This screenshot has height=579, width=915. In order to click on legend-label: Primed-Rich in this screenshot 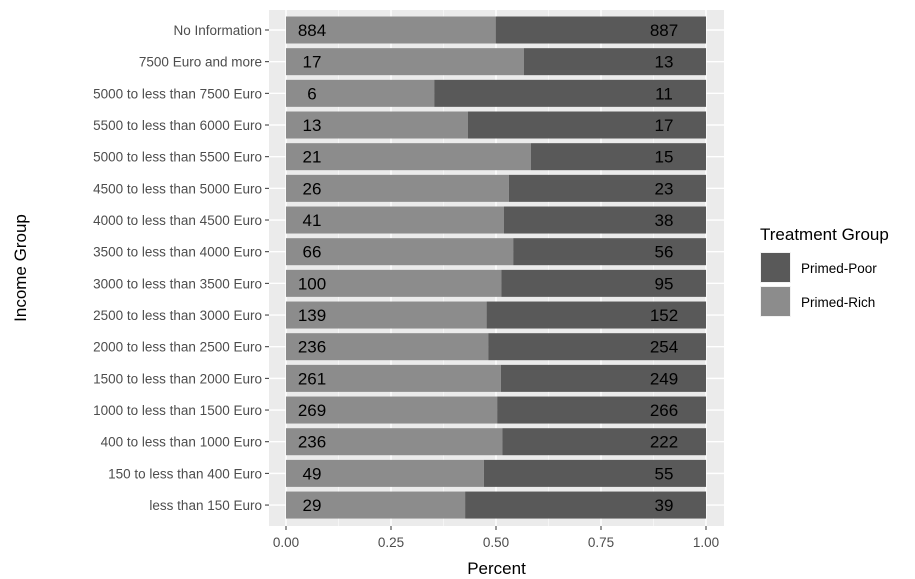, I will do `click(838, 302)`.